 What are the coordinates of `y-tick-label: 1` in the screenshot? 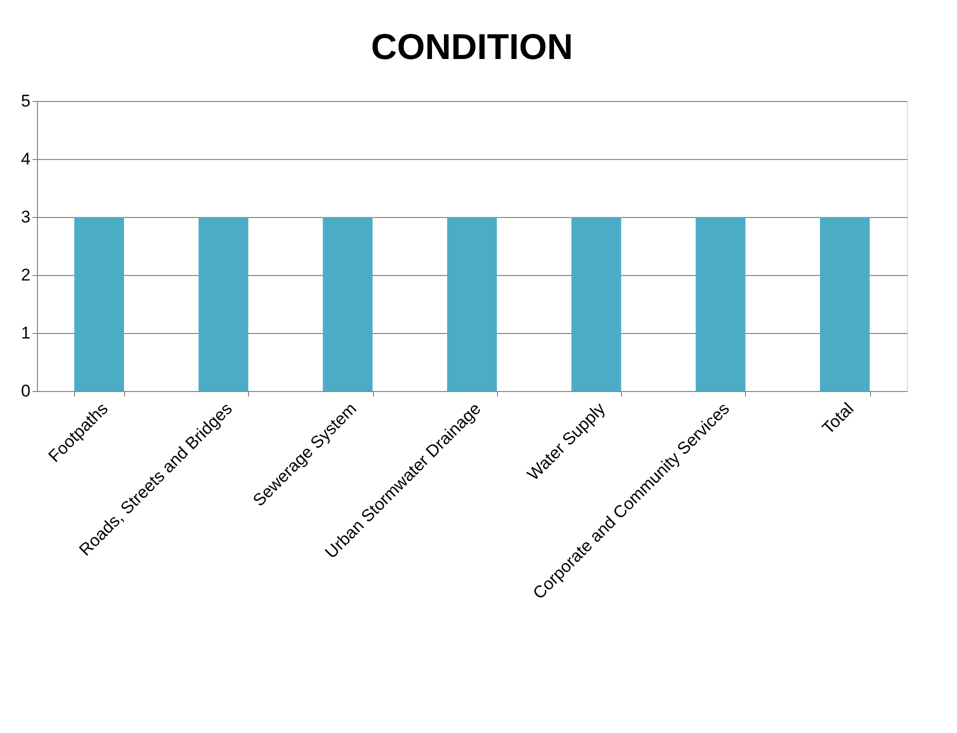 It's located at (25, 333).